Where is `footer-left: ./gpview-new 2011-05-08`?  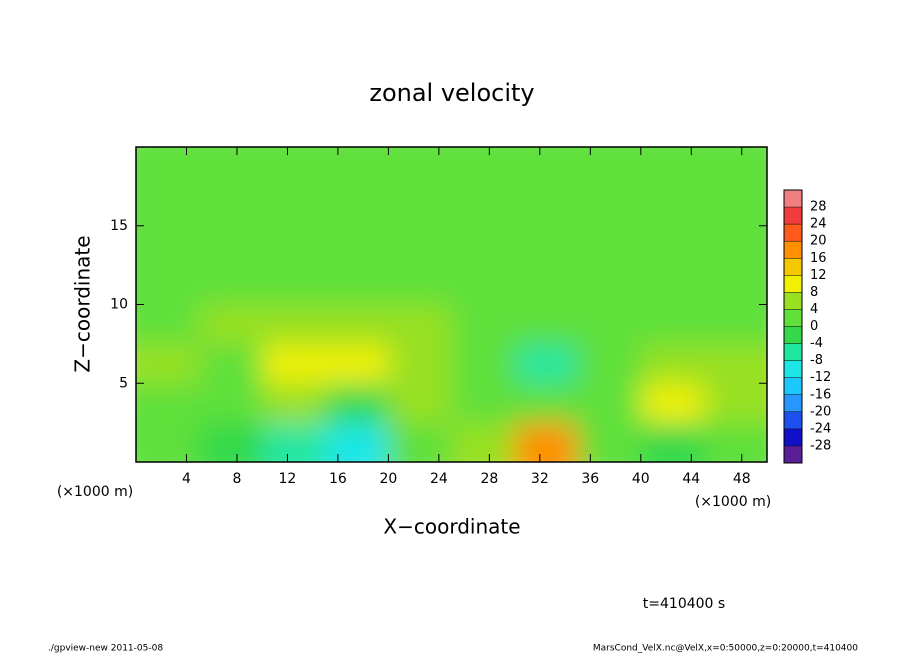 footer-left: ./gpview-new 2011-05-08 is located at coordinates (105, 649).